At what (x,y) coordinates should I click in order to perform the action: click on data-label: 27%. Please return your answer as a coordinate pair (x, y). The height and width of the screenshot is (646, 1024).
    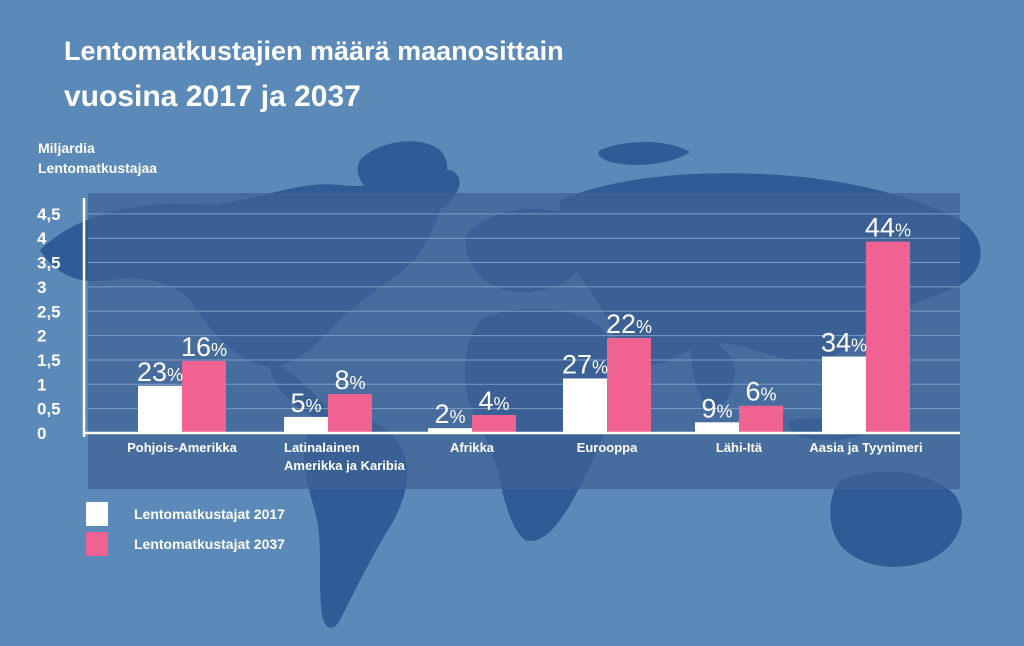
    Looking at the image, I should click on (585, 364).